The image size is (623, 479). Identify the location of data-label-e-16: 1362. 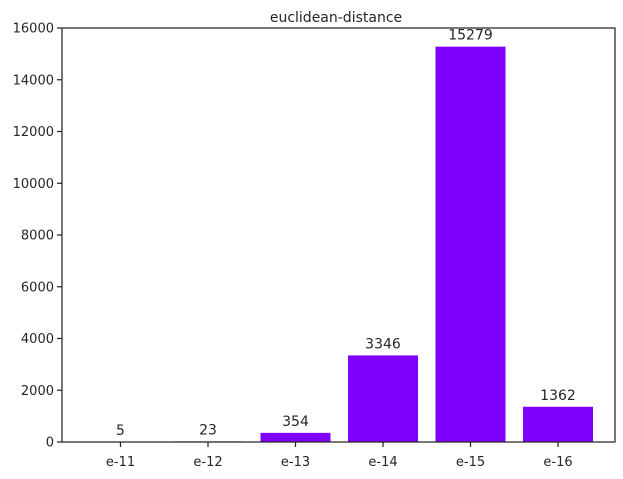
(558, 396).